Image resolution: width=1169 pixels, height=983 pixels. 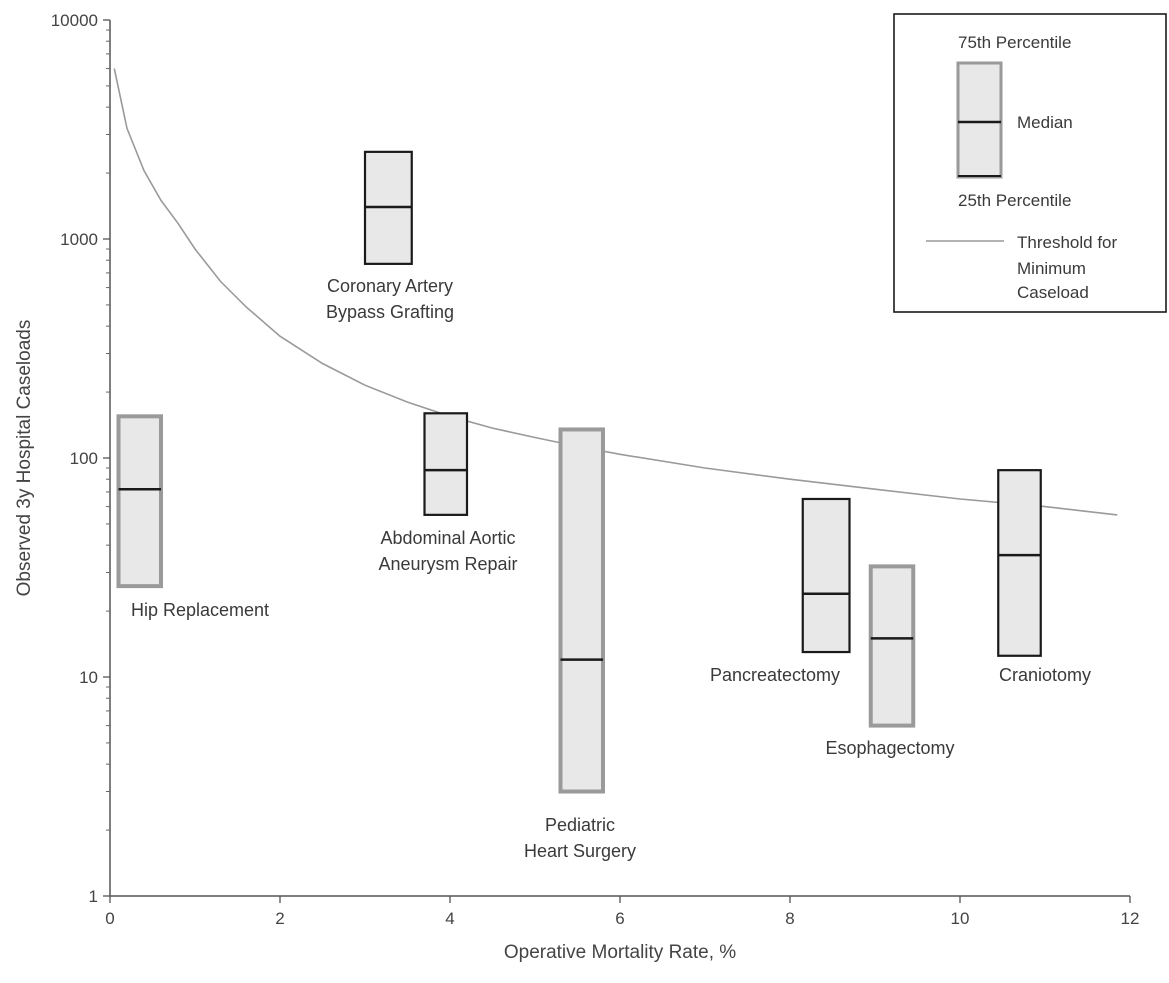 What do you see at coordinates (775, 675) in the screenshot?
I see `box-pancreatectomy-label: Pancreatectomy` at bounding box center [775, 675].